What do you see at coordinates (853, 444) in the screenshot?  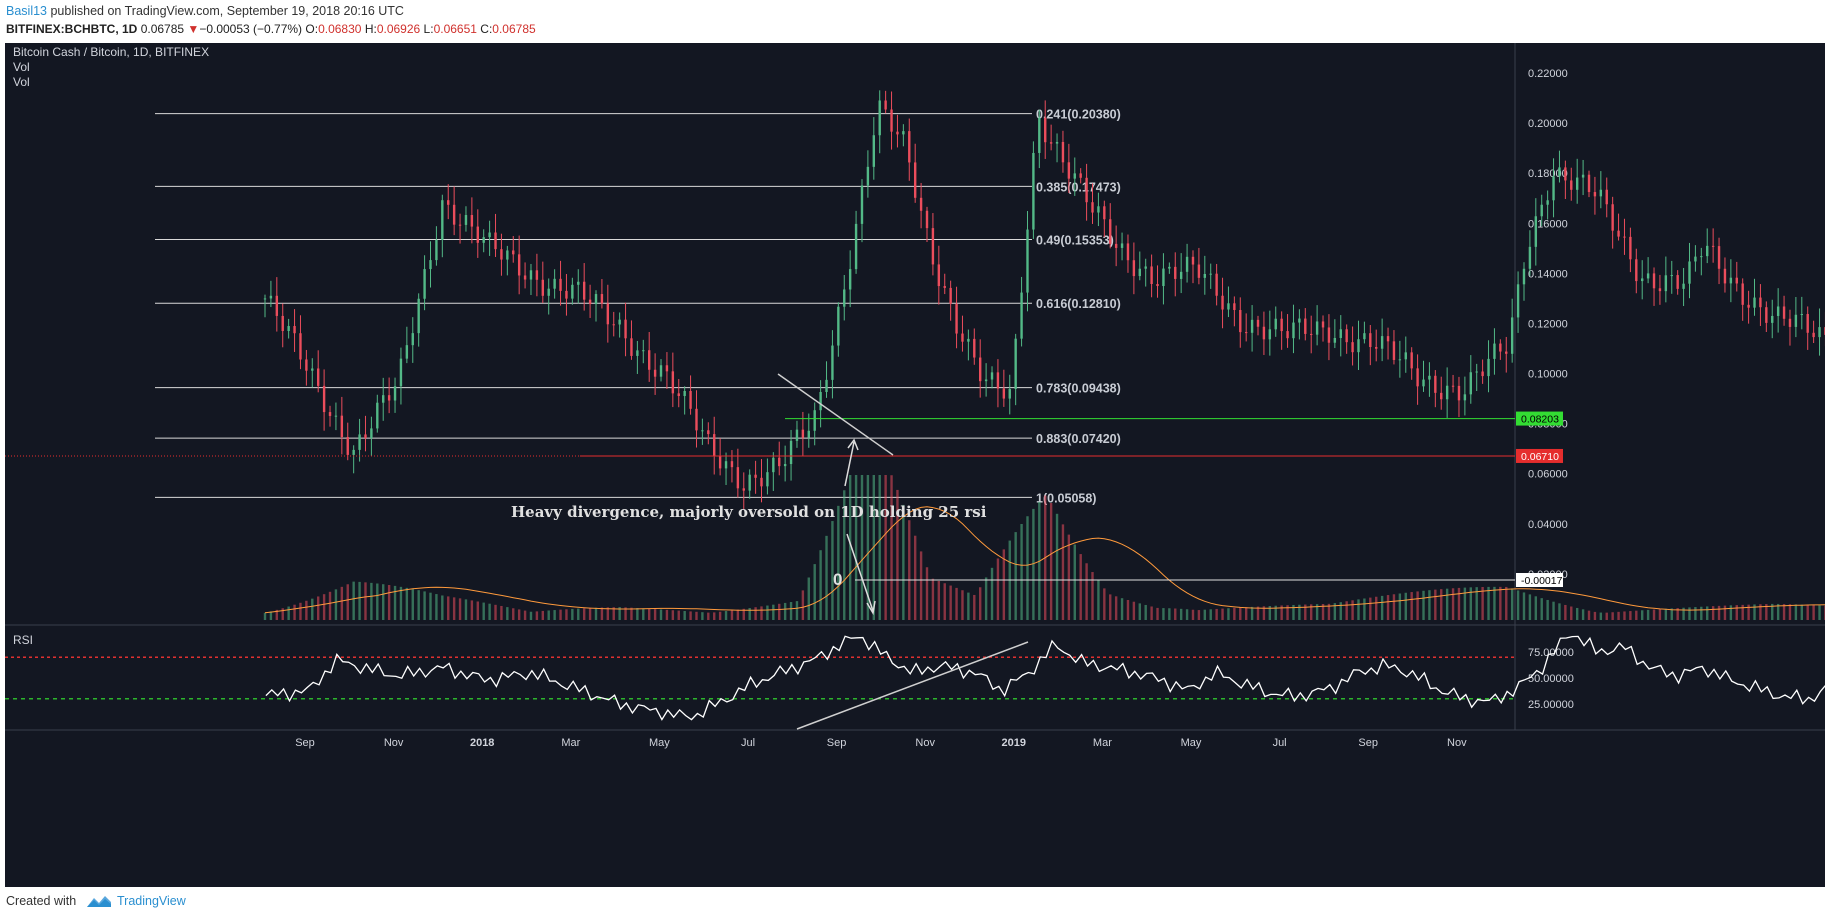 I see `arrow-up-head` at bounding box center [853, 444].